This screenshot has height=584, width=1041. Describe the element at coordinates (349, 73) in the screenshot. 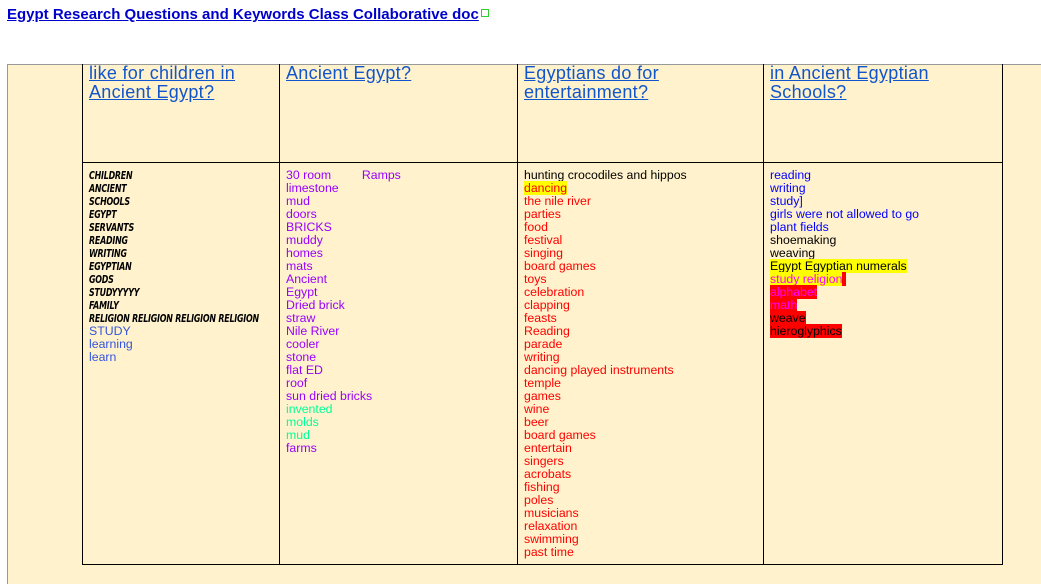

I see `column-header: Ancient Egypt?` at that location.